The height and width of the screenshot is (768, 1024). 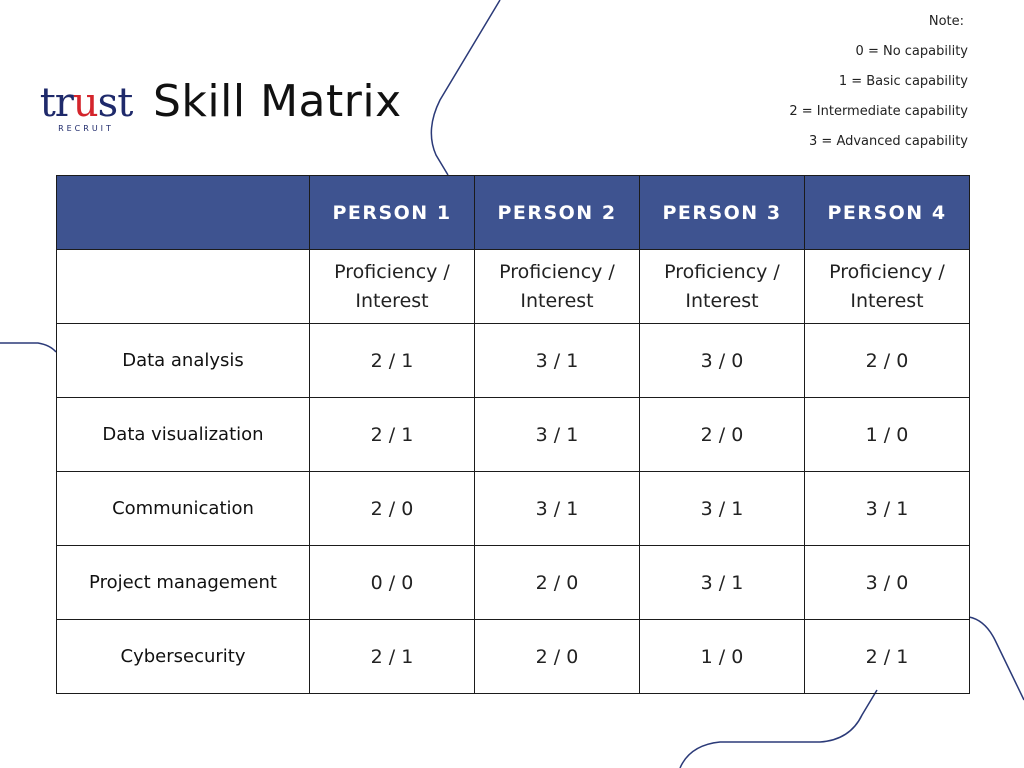 I want to click on header-corner-cell, so click(x=183, y=212).